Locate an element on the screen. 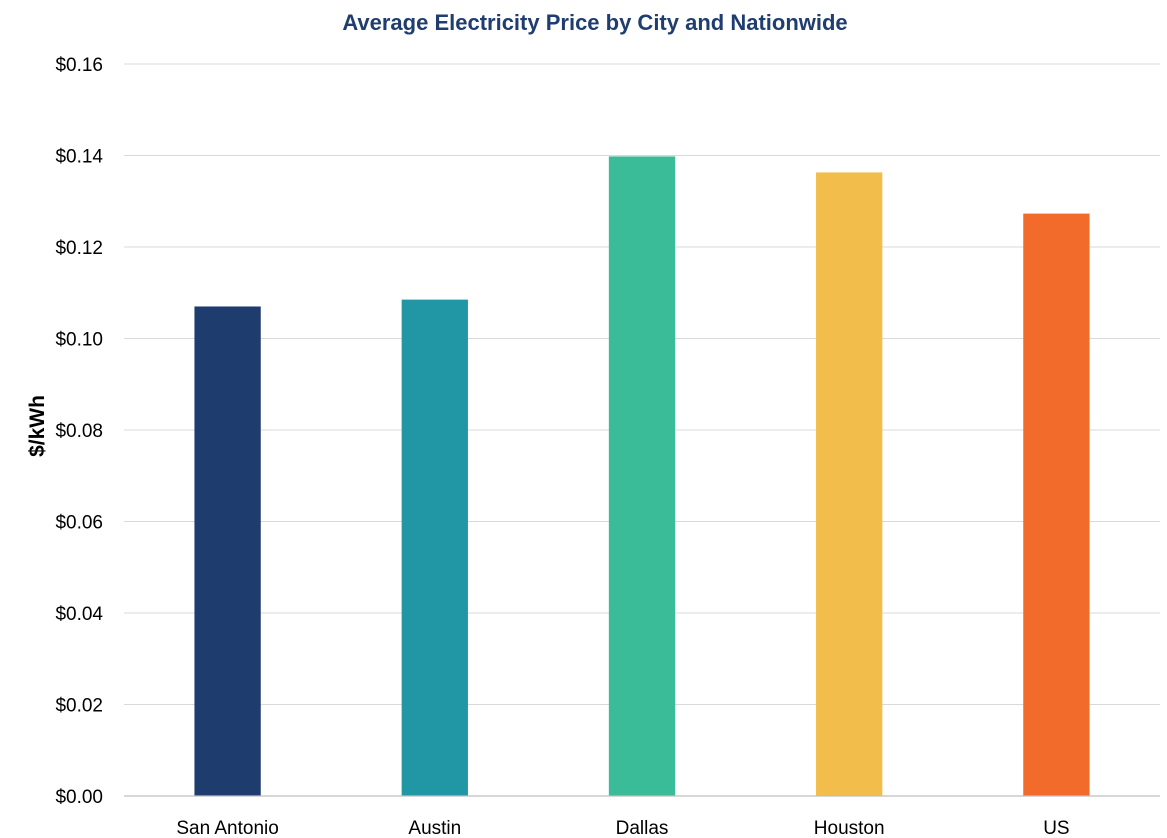 This screenshot has width=1167, height=838. y-tick-label: $0.06 is located at coordinates (79, 523).